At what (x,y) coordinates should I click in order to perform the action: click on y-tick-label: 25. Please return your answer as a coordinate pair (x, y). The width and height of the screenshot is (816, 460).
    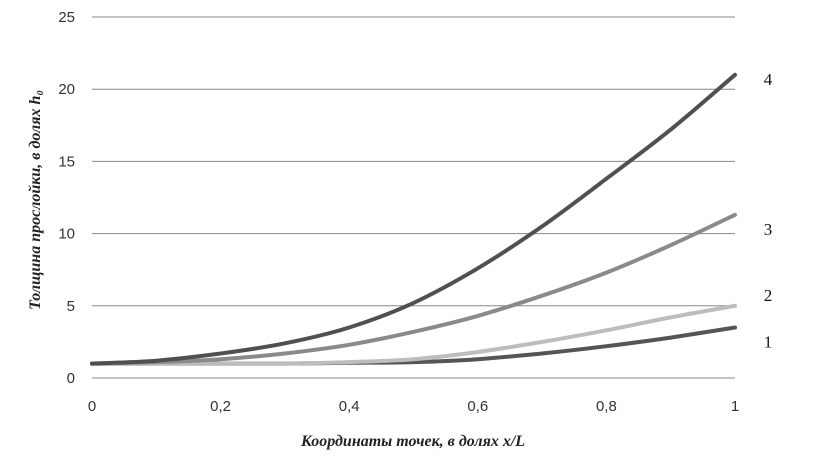
    Looking at the image, I should click on (66, 17).